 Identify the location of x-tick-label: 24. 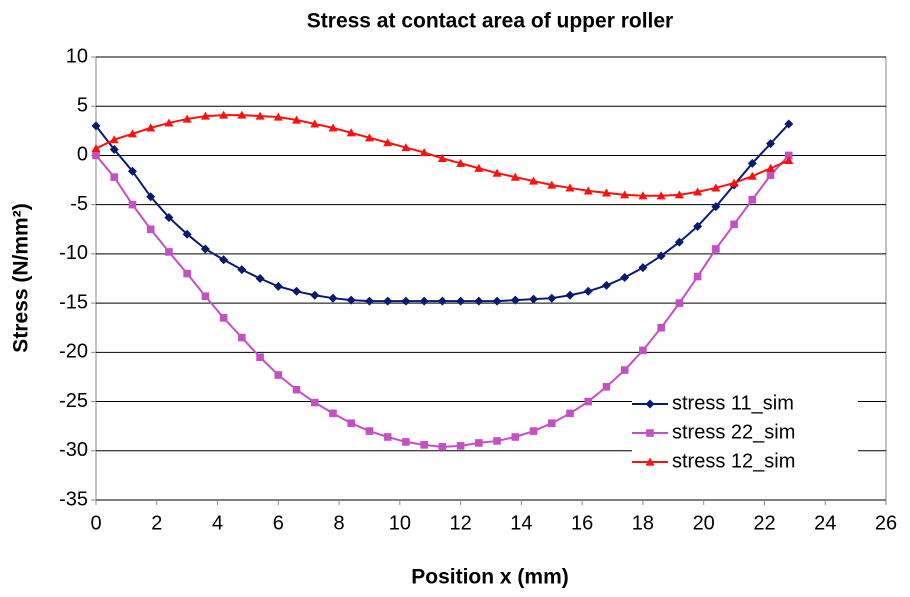
(825, 523).